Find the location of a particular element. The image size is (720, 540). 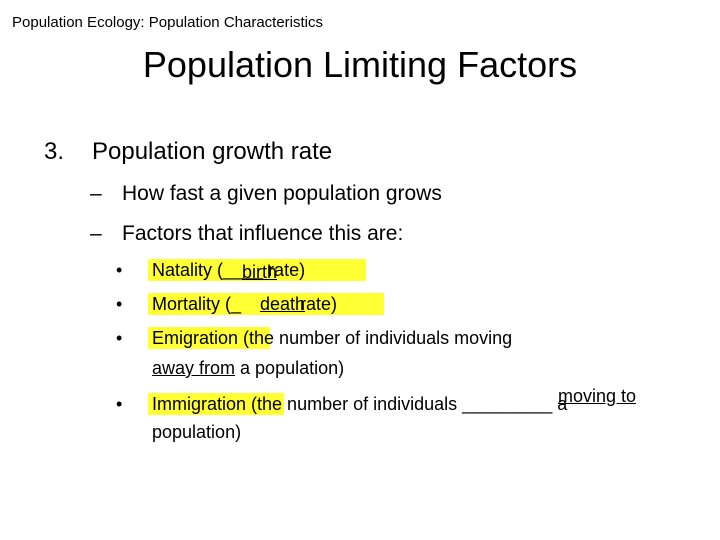

mortality-blank: _ is located at coordinates (236, 304).